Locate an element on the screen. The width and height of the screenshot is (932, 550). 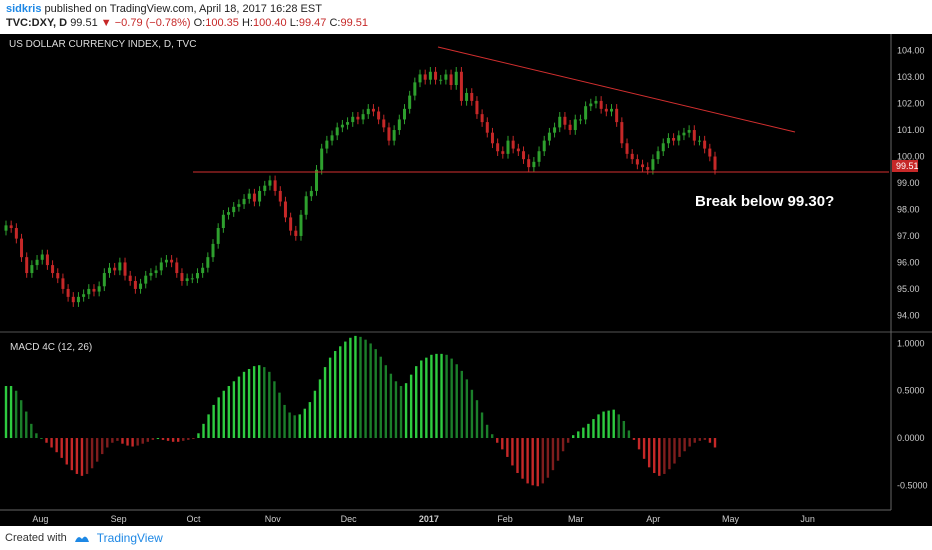
price-tick-label: 97.00 is located at coordinates (908, 236).